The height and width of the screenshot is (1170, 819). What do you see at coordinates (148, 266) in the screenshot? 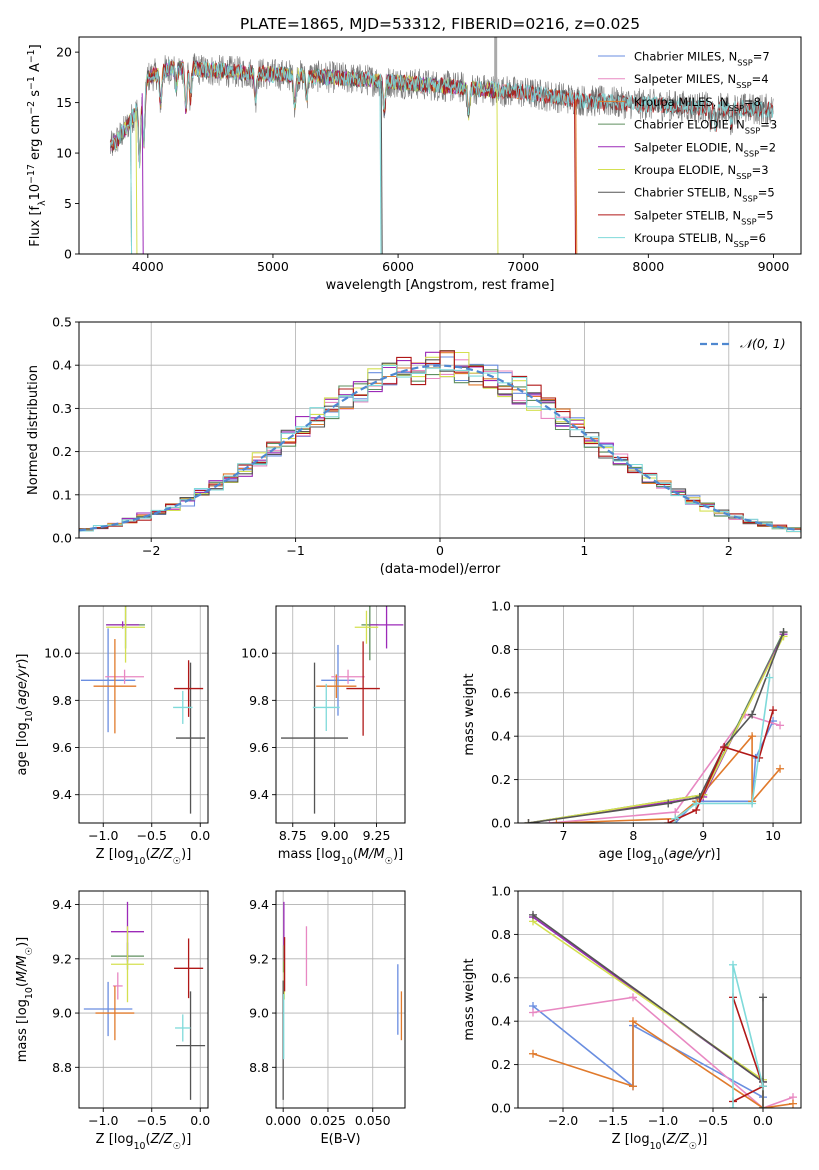
I see `x-tick-label: 4000` at bounding box center [148, 266].